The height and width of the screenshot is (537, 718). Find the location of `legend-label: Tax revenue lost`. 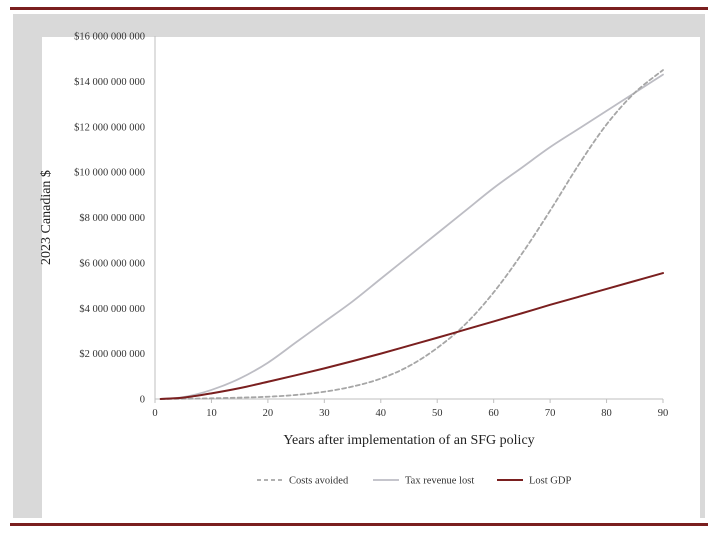

legend-label: Tax revenue lost is located at coordinates (439, 481).